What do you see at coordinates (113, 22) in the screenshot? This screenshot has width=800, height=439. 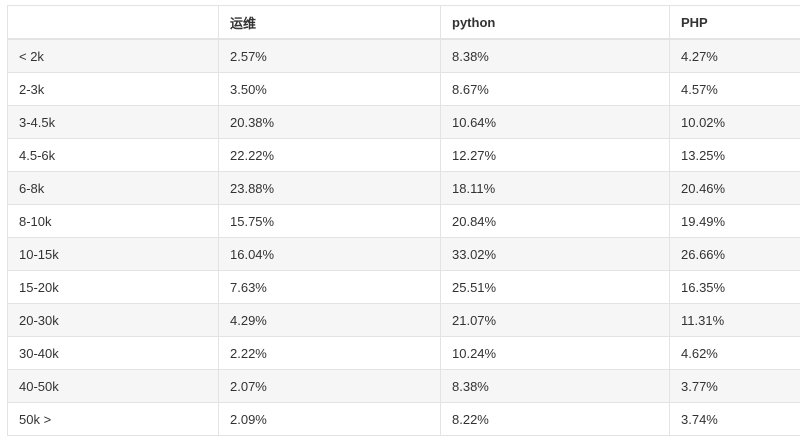 I see `header-cell-range` at bounding box center [113, 22].